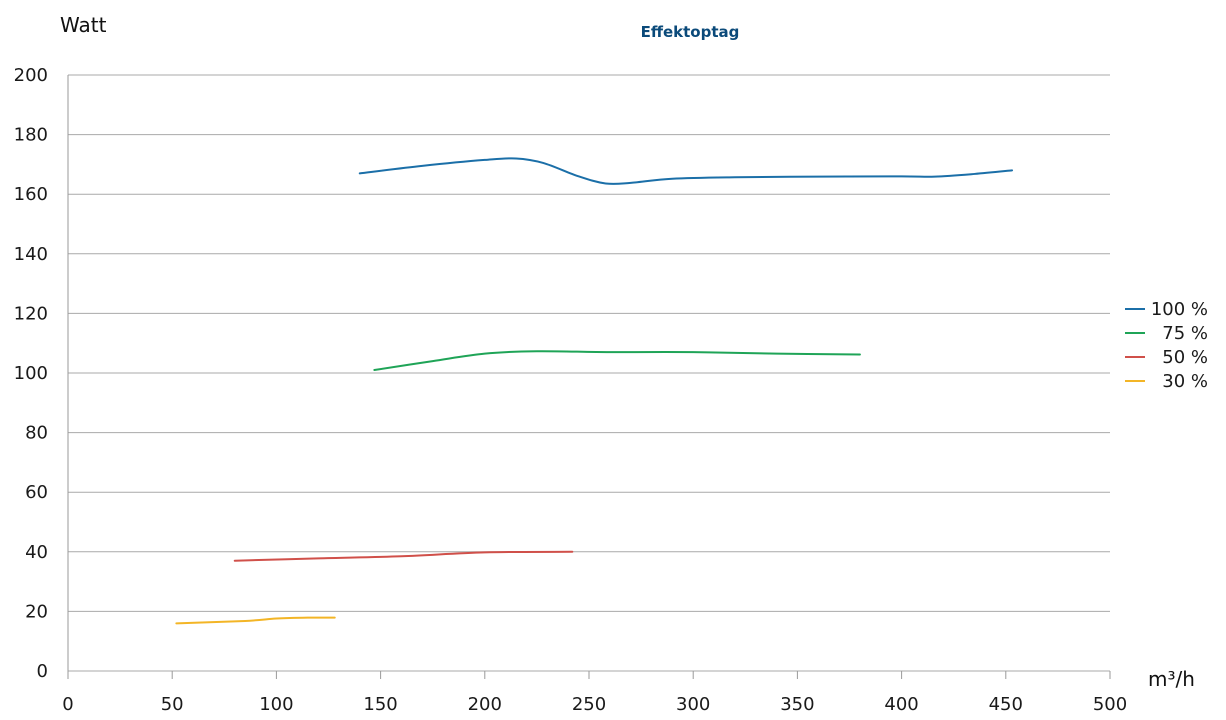  Describe the element at coordinates (36, 492) in the screenshot. I see `y-tick-label: 60` at that location.